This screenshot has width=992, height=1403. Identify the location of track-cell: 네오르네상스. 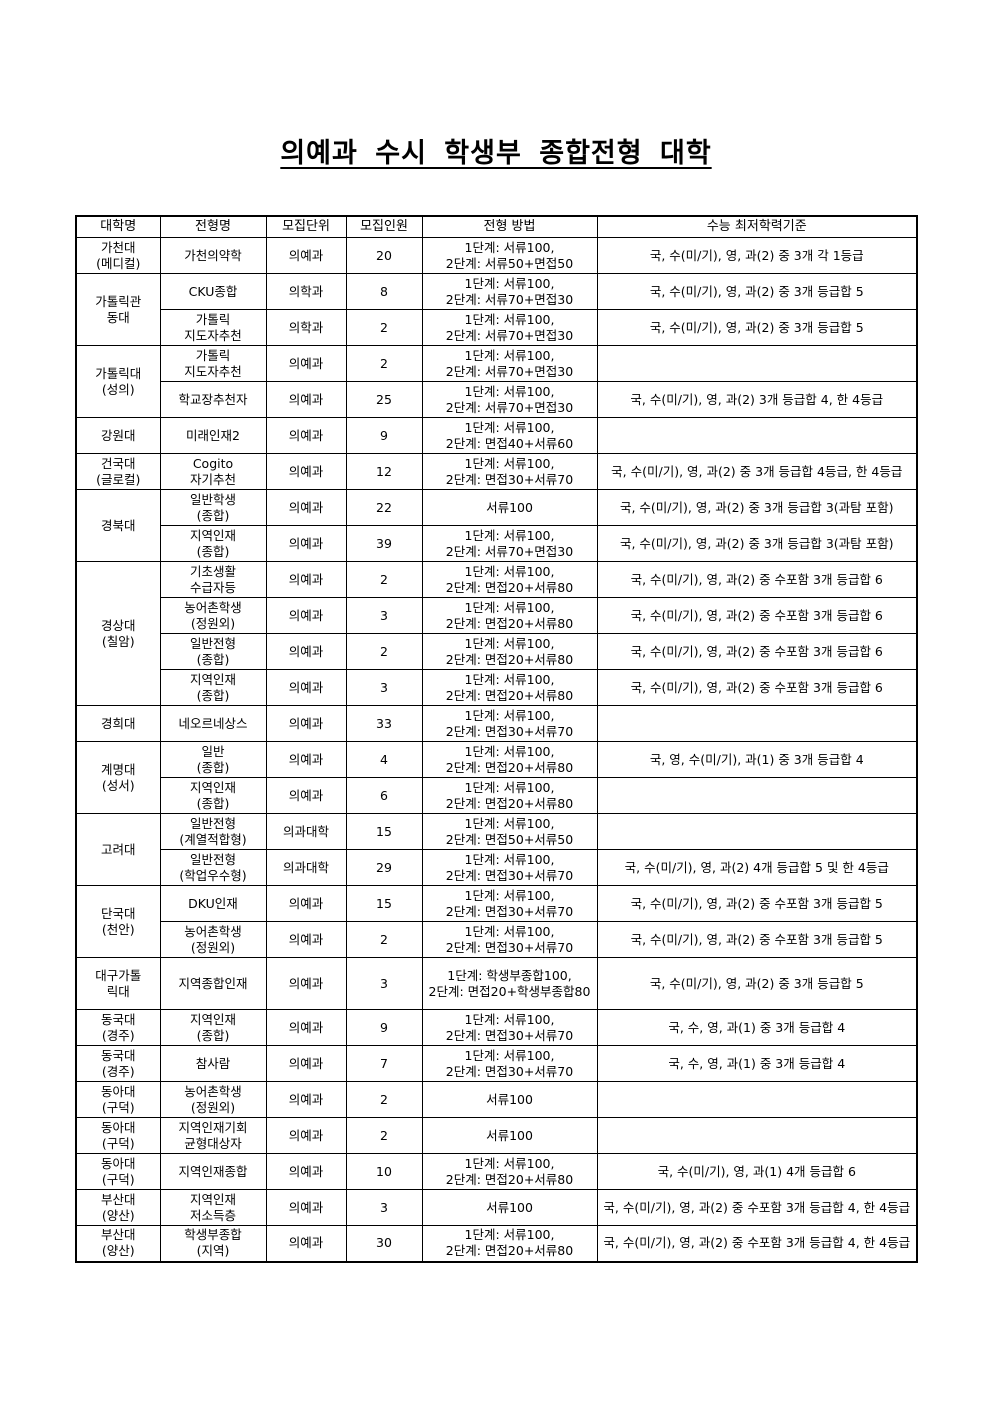
(213, 723).